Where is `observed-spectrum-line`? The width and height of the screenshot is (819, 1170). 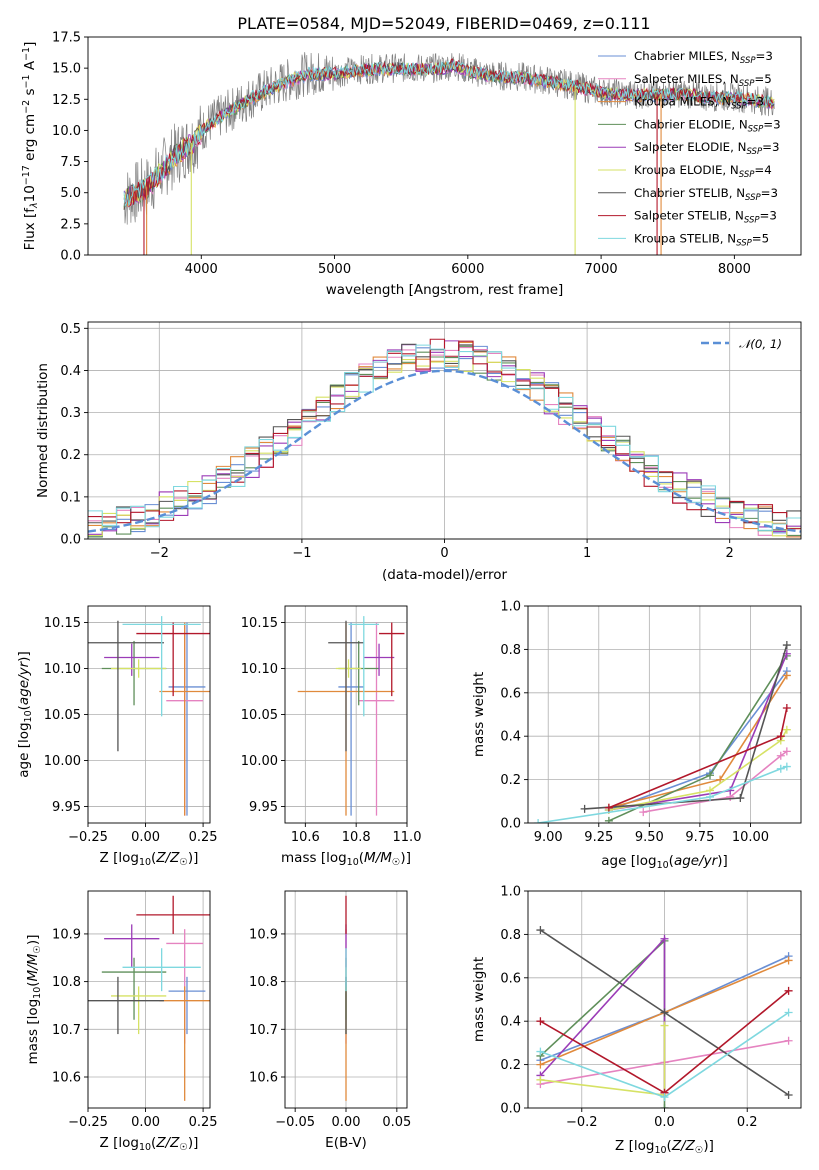
observed-spectrum-line is located at coordinates (449, 138).